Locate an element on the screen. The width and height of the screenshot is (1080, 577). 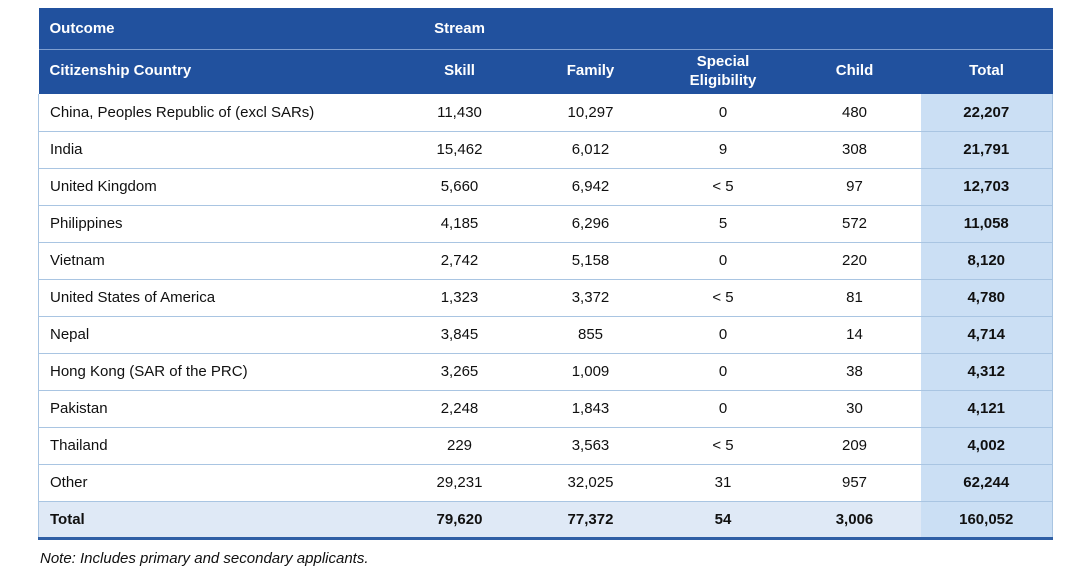
skill-cell: 2,248 is located at coordinates (459, 409).